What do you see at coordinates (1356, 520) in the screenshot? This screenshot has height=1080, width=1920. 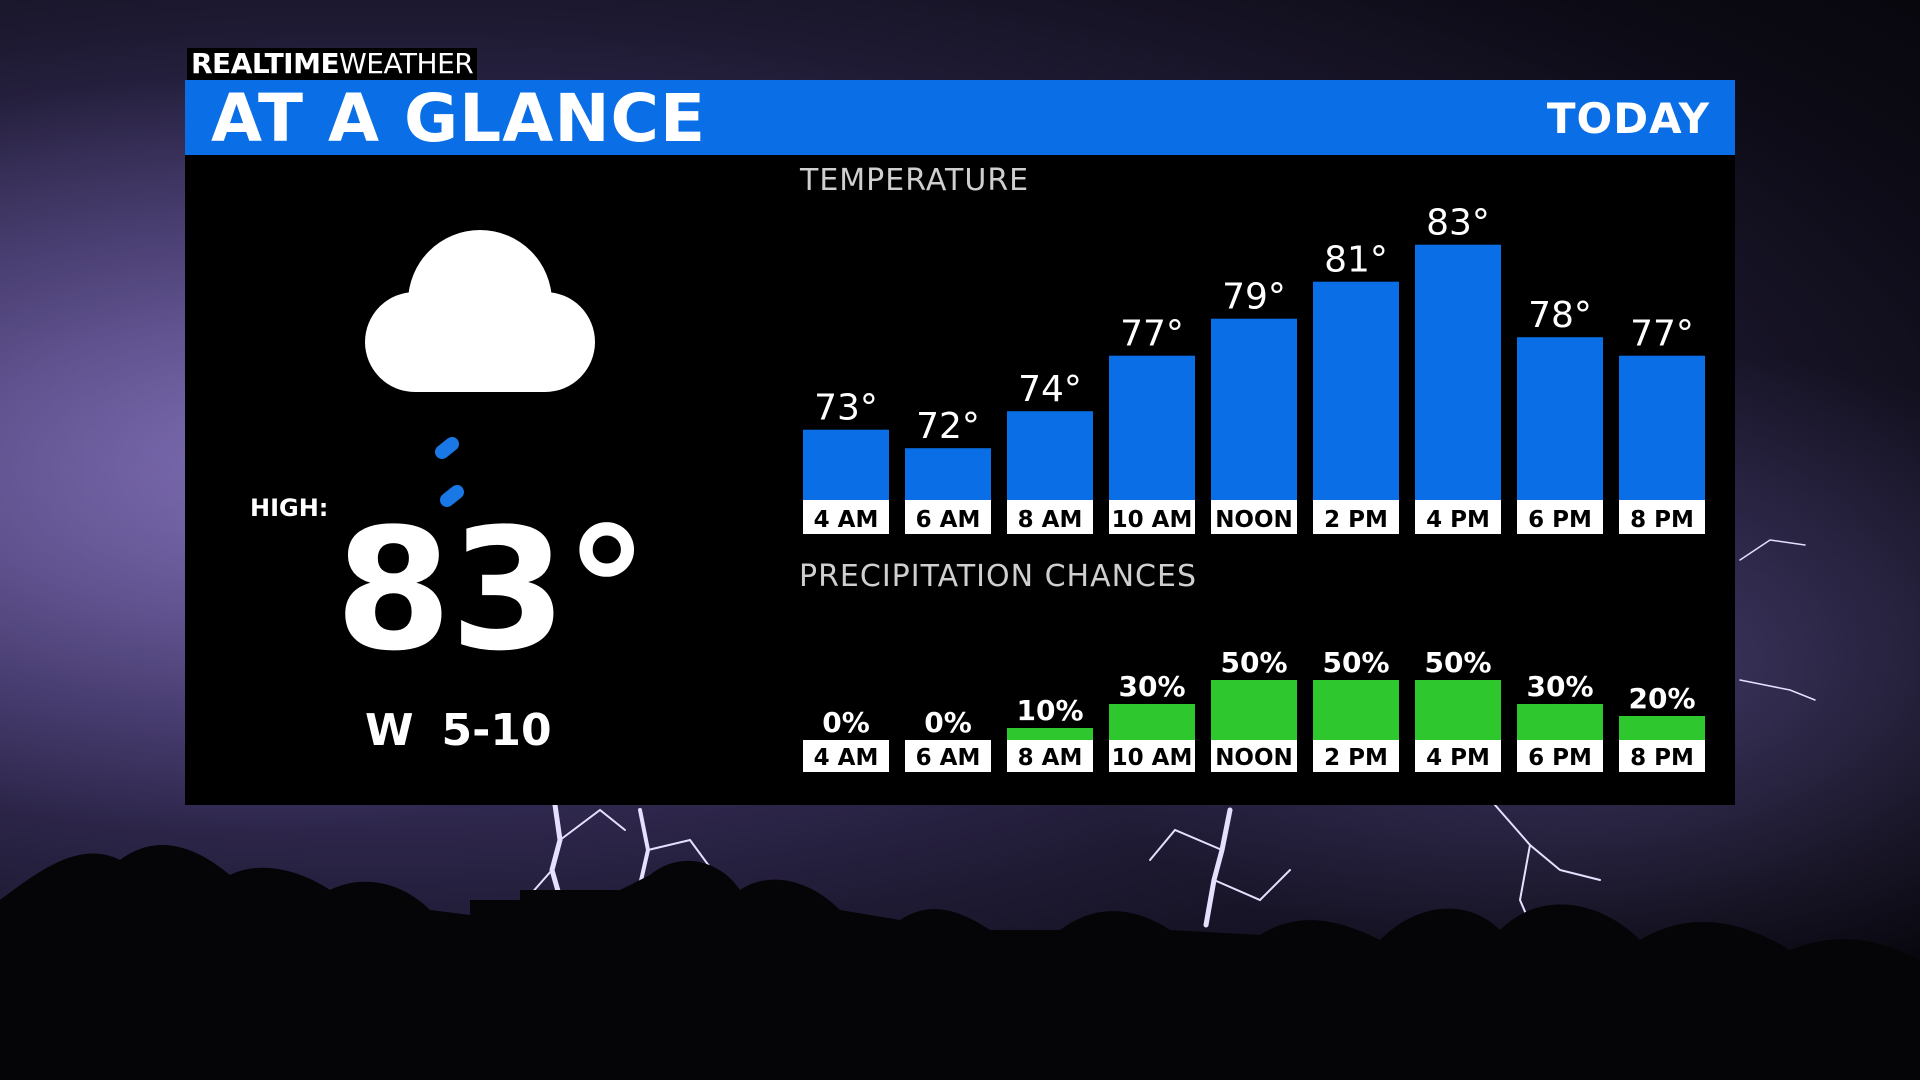 I see `temperature-tick-label: 2 PM` at bounding box center [1356, 520].